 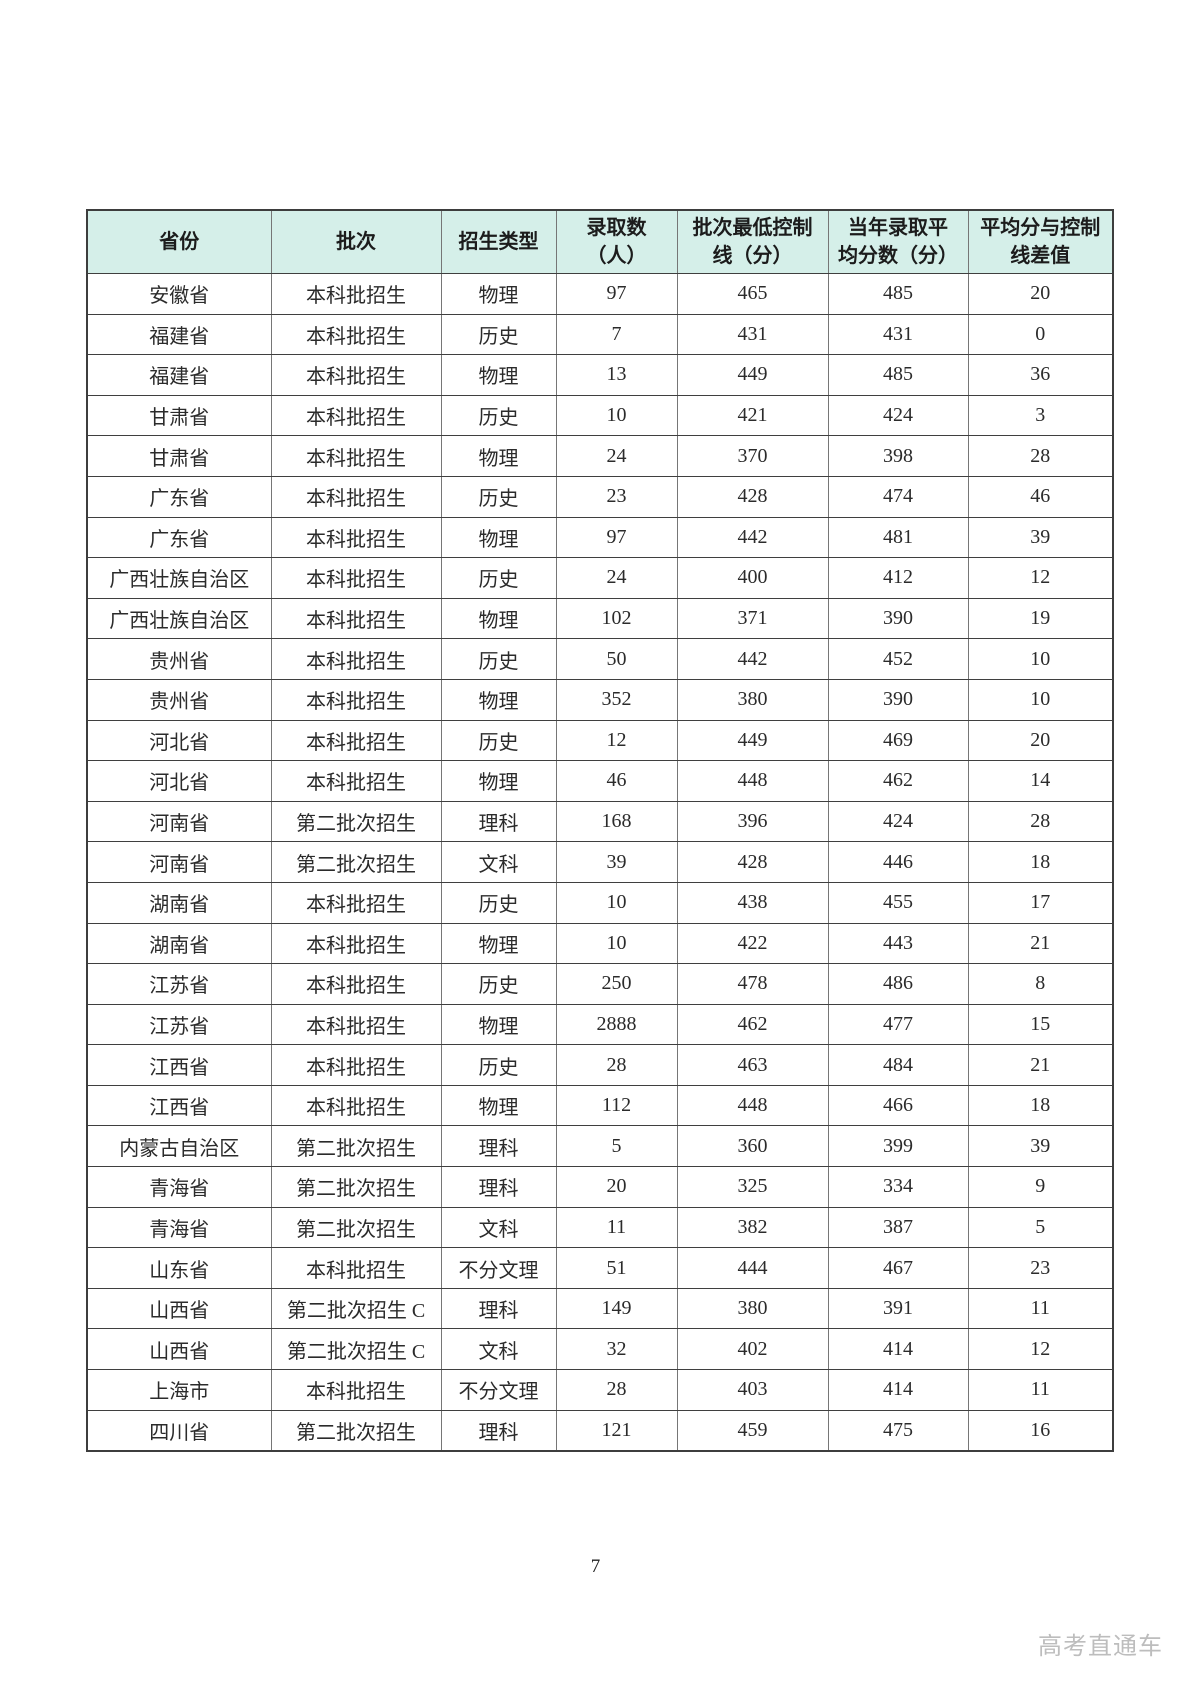 I want to click on table-cell: 448, so click(x=752, y=1105).